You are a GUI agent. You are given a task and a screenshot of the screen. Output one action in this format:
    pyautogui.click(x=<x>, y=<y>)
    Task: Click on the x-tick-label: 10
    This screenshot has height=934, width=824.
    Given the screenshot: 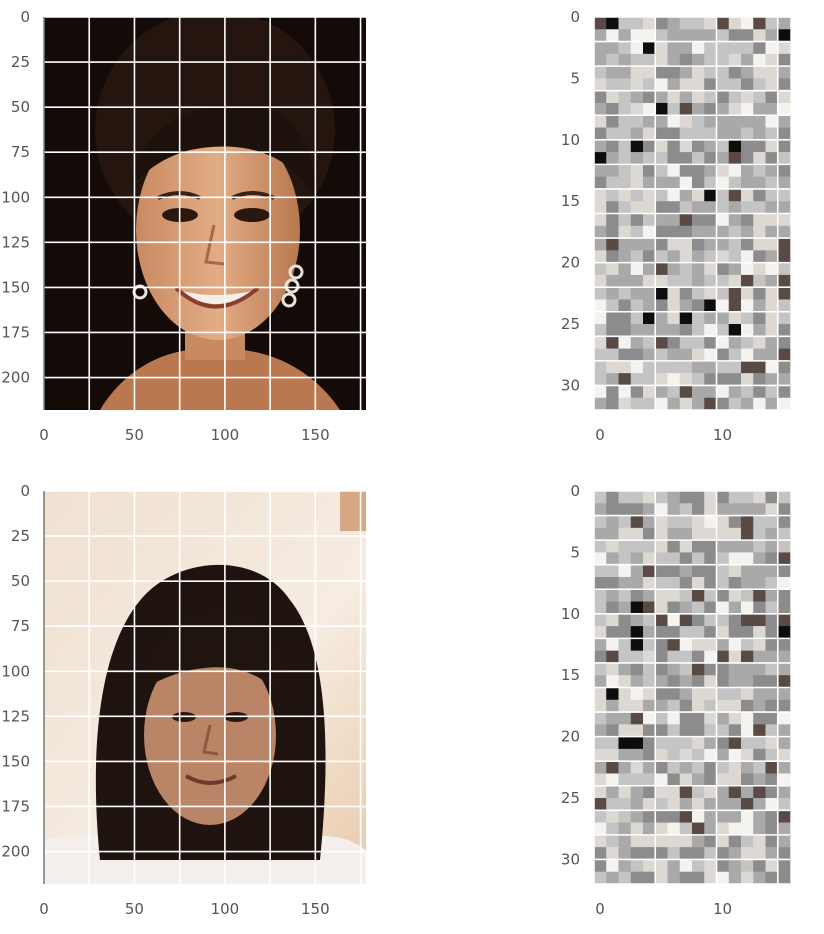 What is the action you would take?
    pyautogui.click(x=722, y=909)
    